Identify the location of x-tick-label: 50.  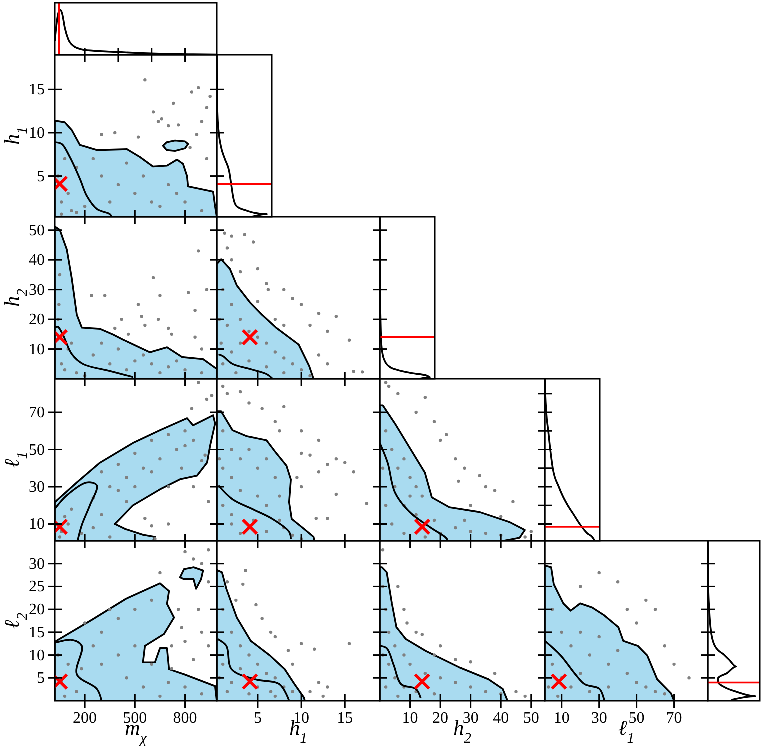
(531, 718).